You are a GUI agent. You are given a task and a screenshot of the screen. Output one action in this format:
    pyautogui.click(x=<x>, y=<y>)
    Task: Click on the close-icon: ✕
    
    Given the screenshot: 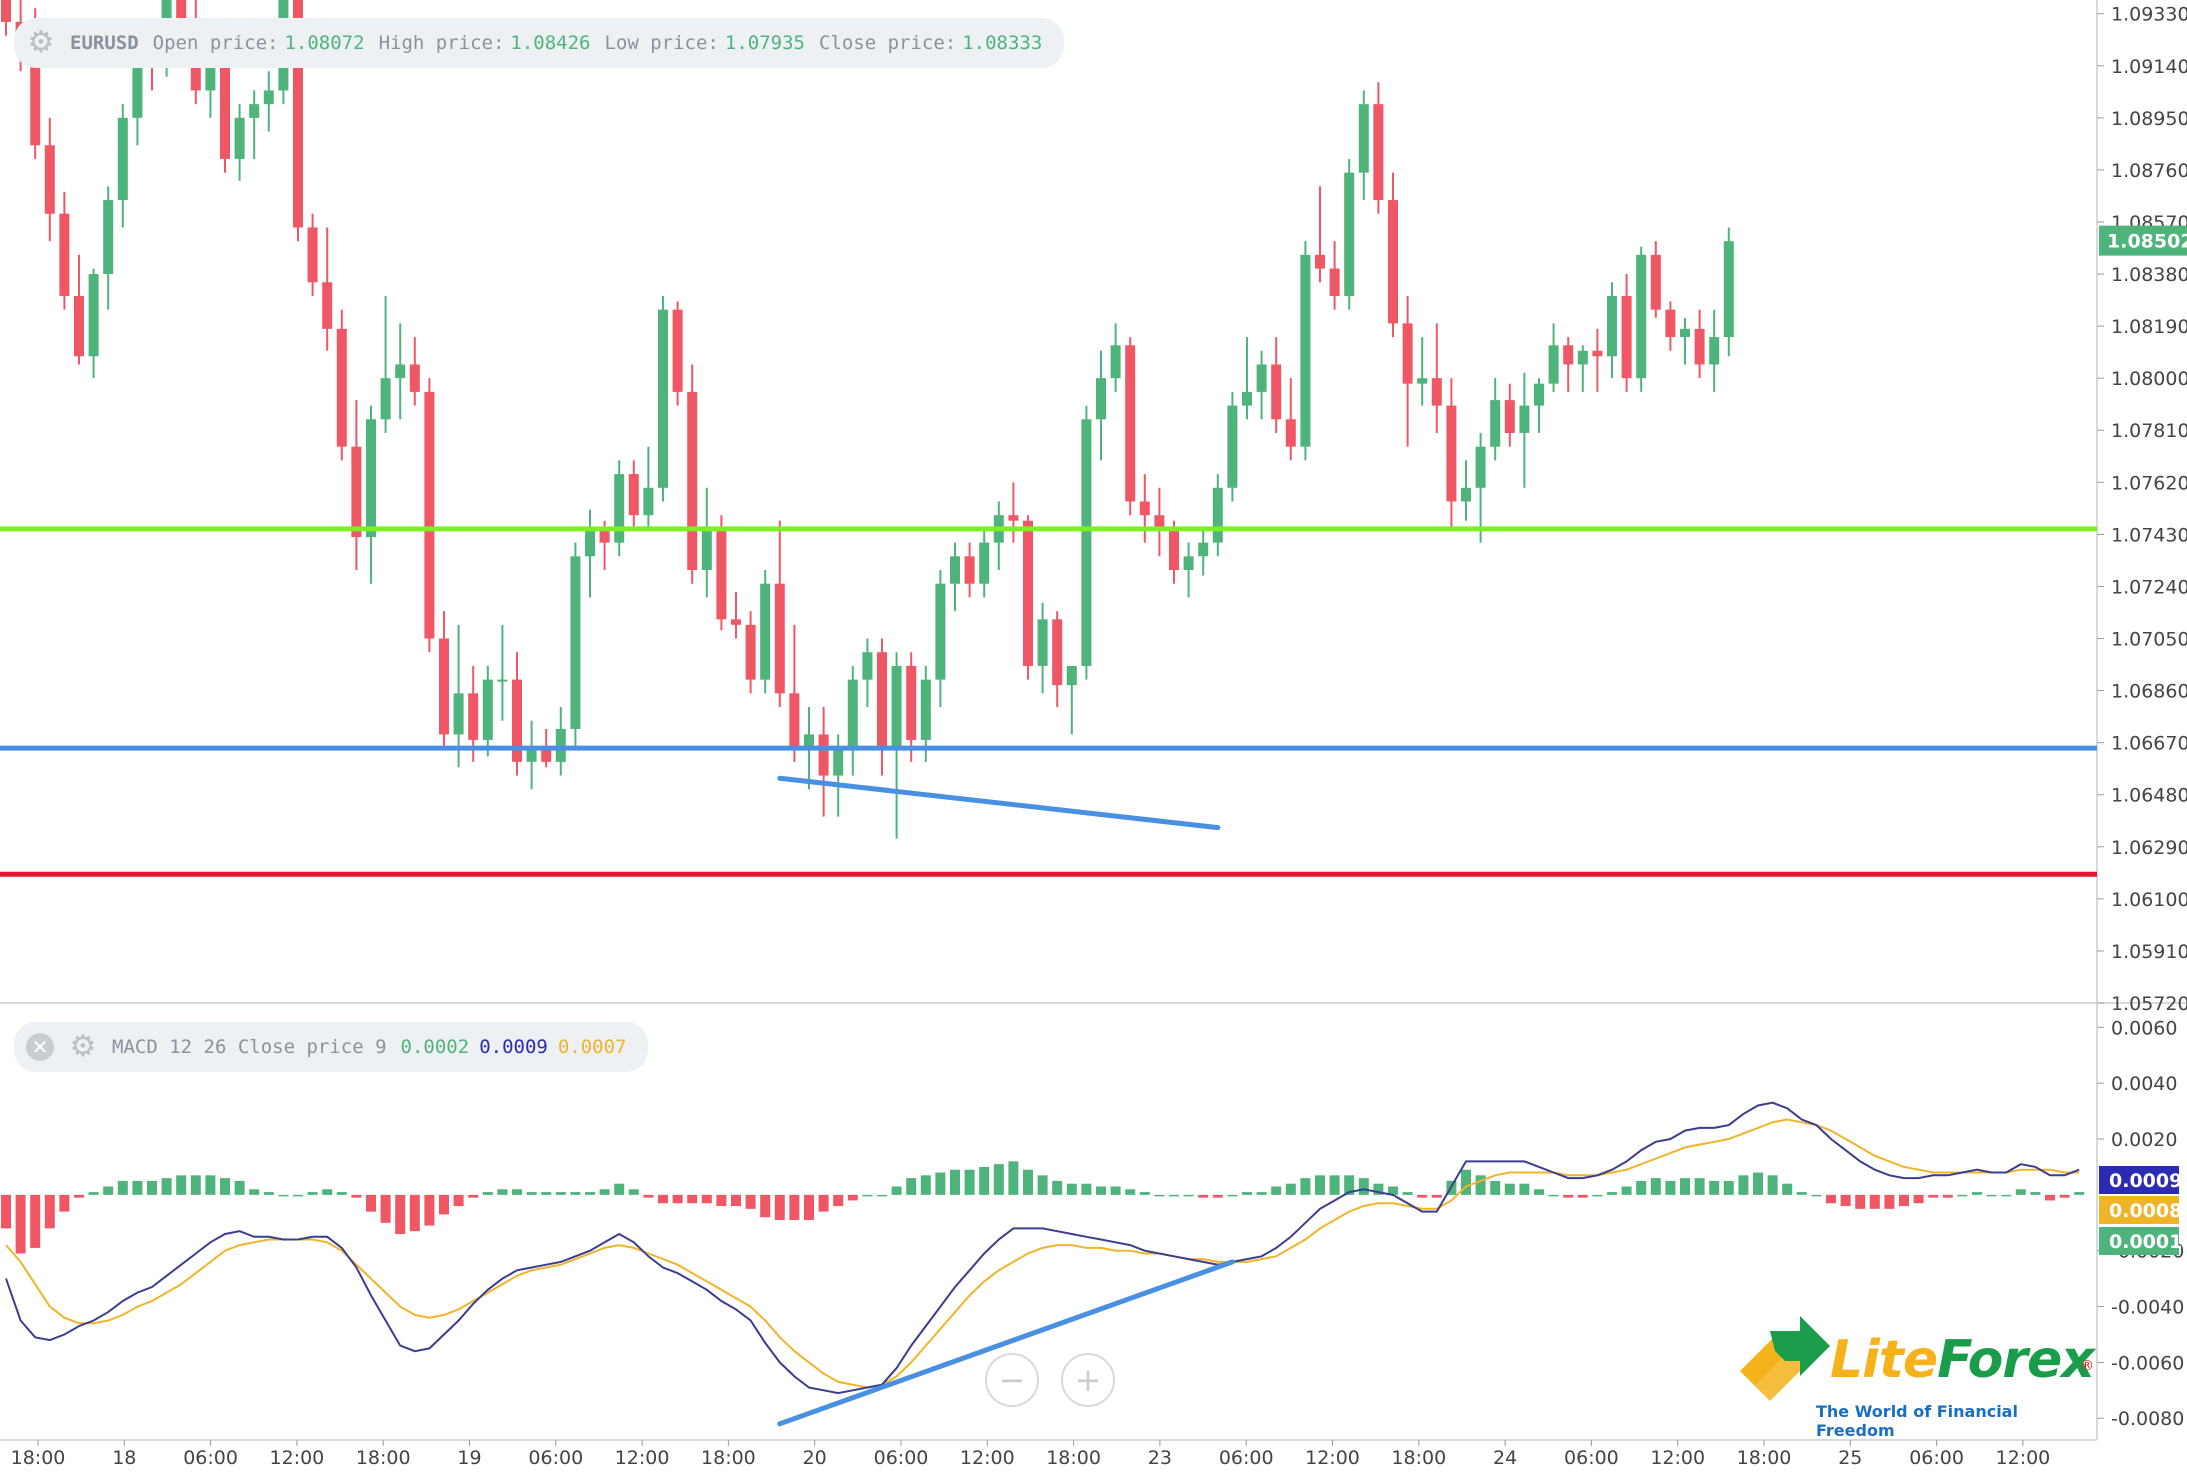 What is the action you would take?
    pyautogui.click(x=40, y=1047)
    